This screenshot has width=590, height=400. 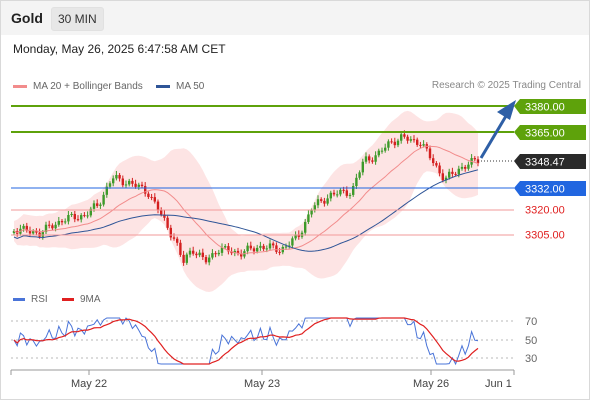 I want to click on timeframe-button: 30 MIN, so click(x=77, y=19).